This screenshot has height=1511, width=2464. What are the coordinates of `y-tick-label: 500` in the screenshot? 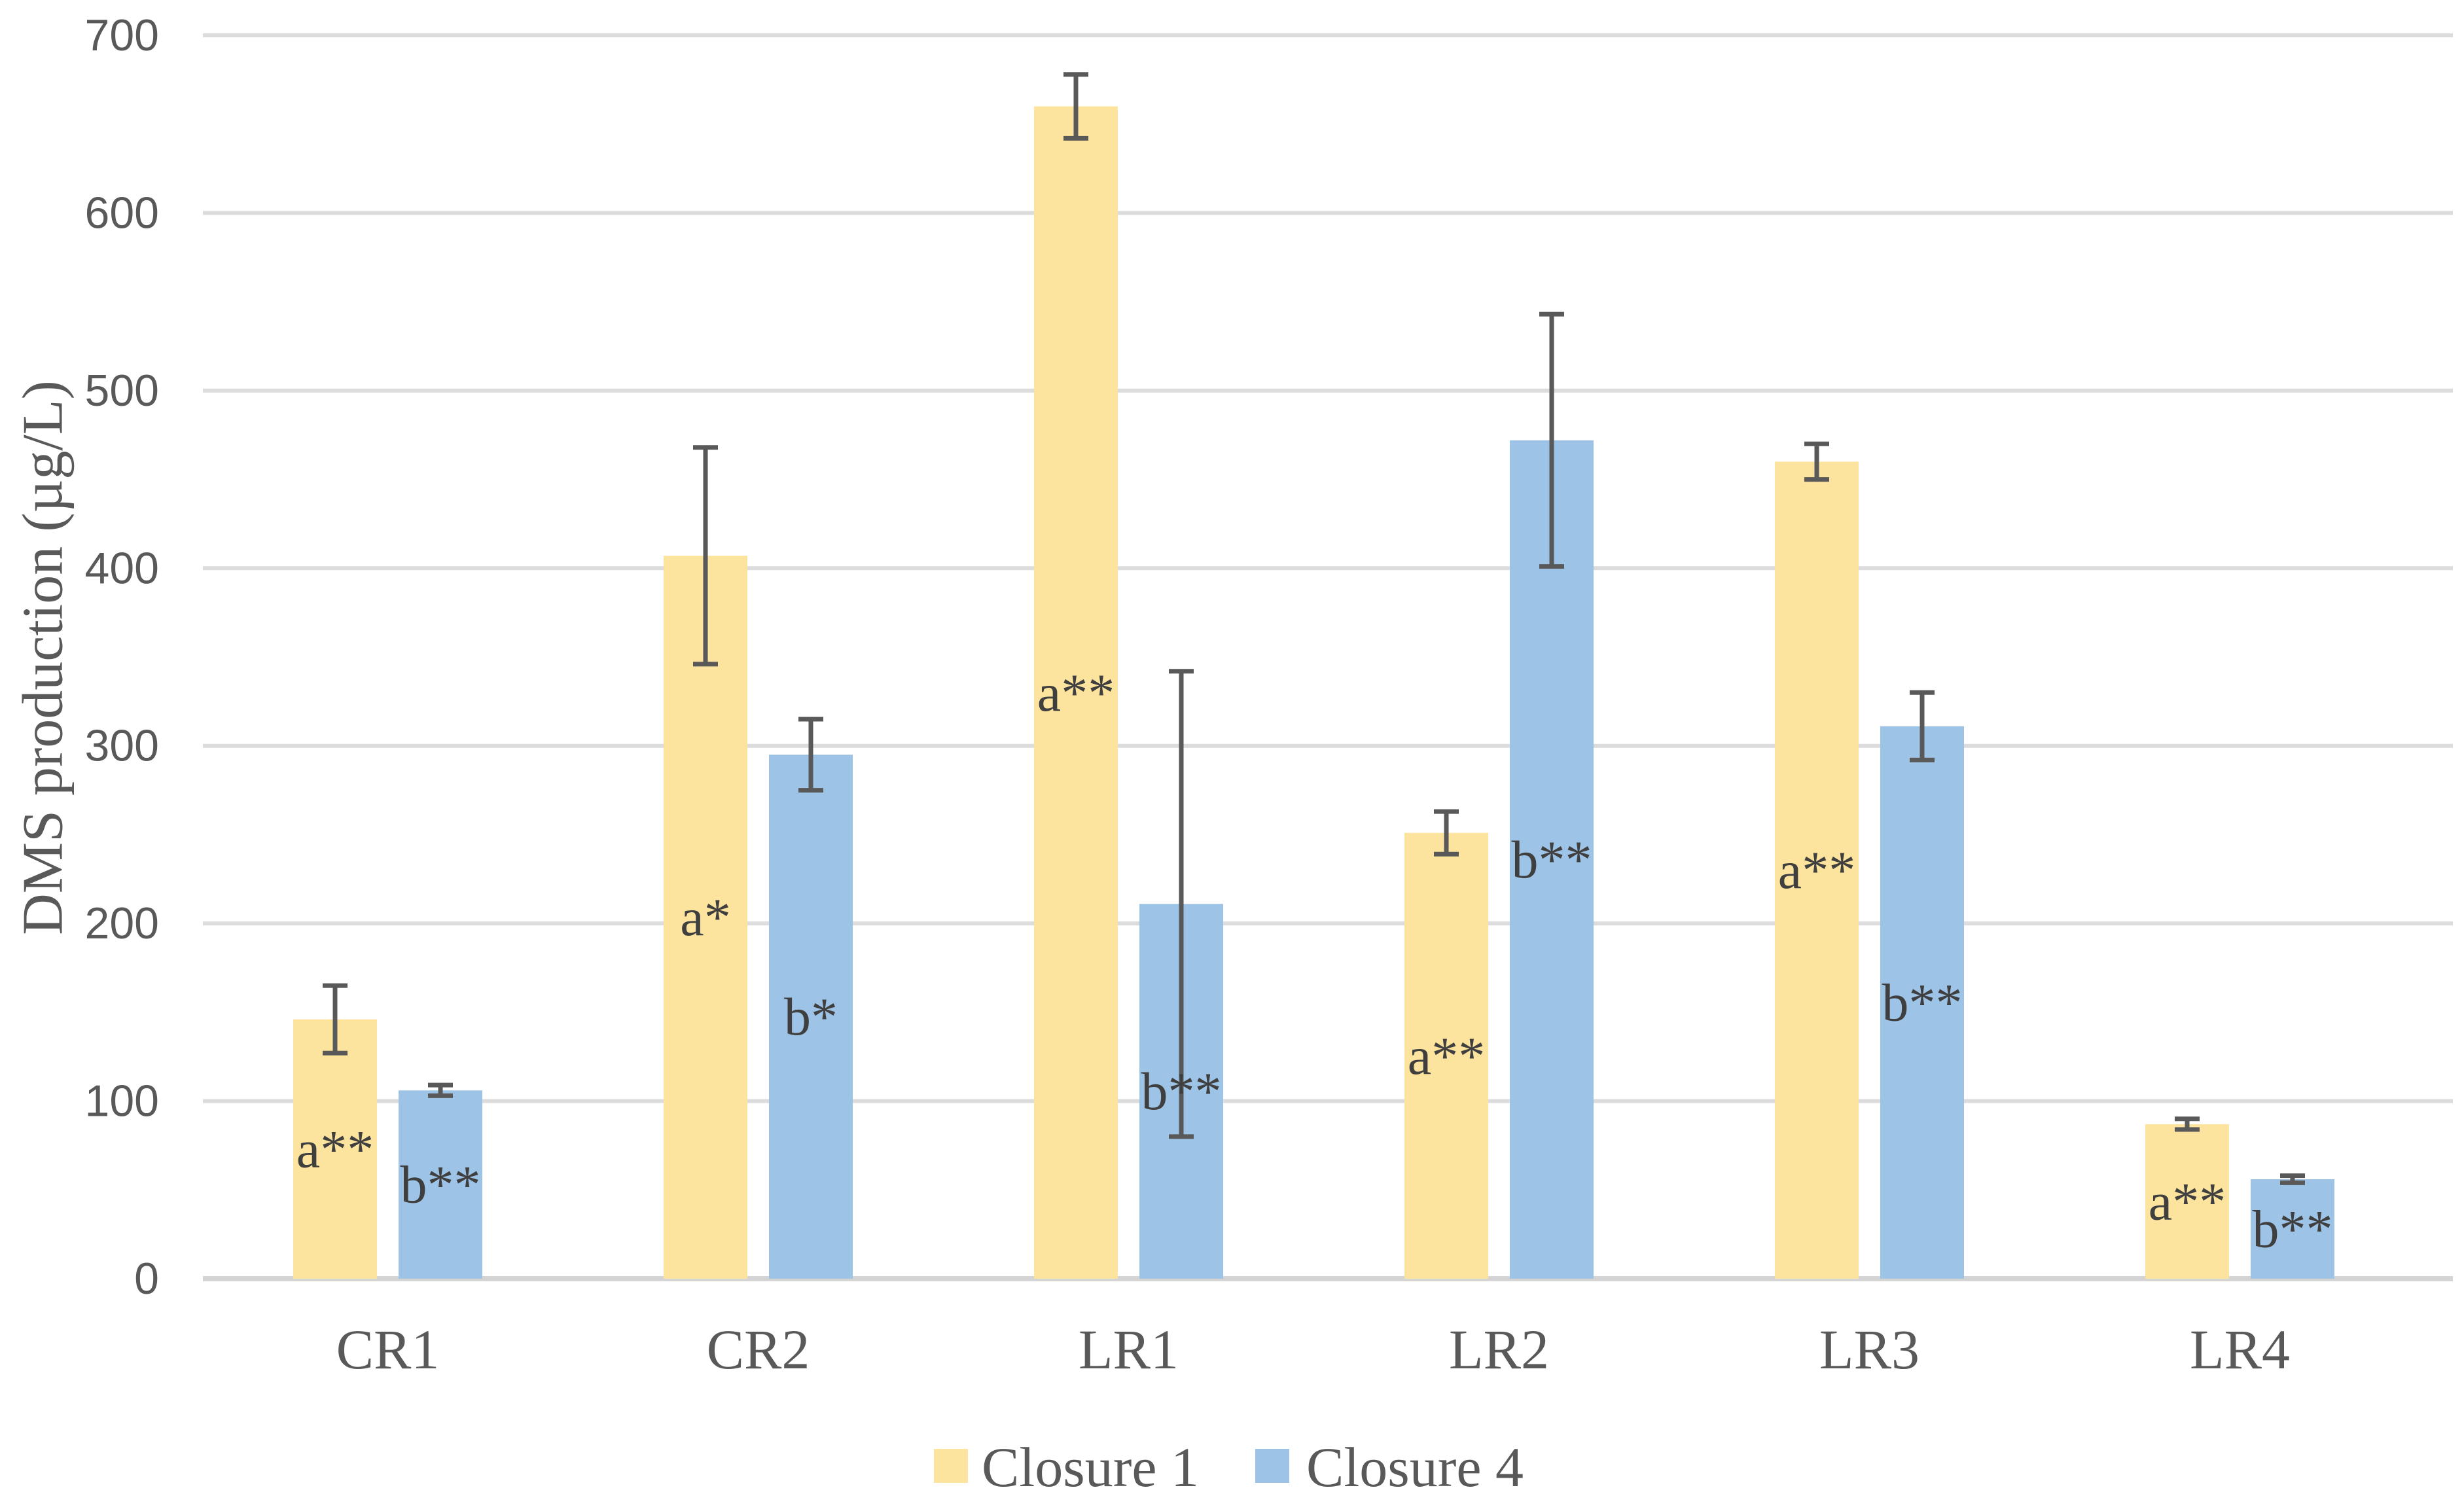 It's located at (122, 391).